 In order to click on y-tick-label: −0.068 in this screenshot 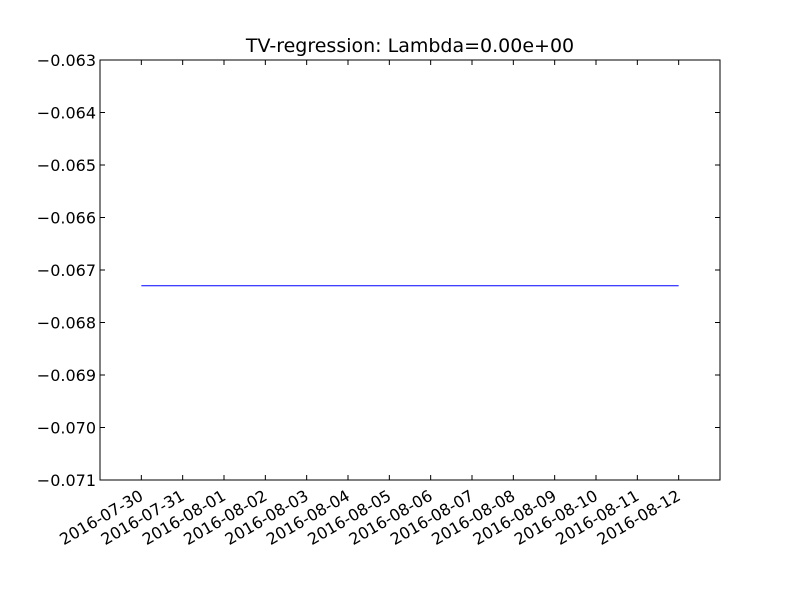, I will do `click(66, 323)`.